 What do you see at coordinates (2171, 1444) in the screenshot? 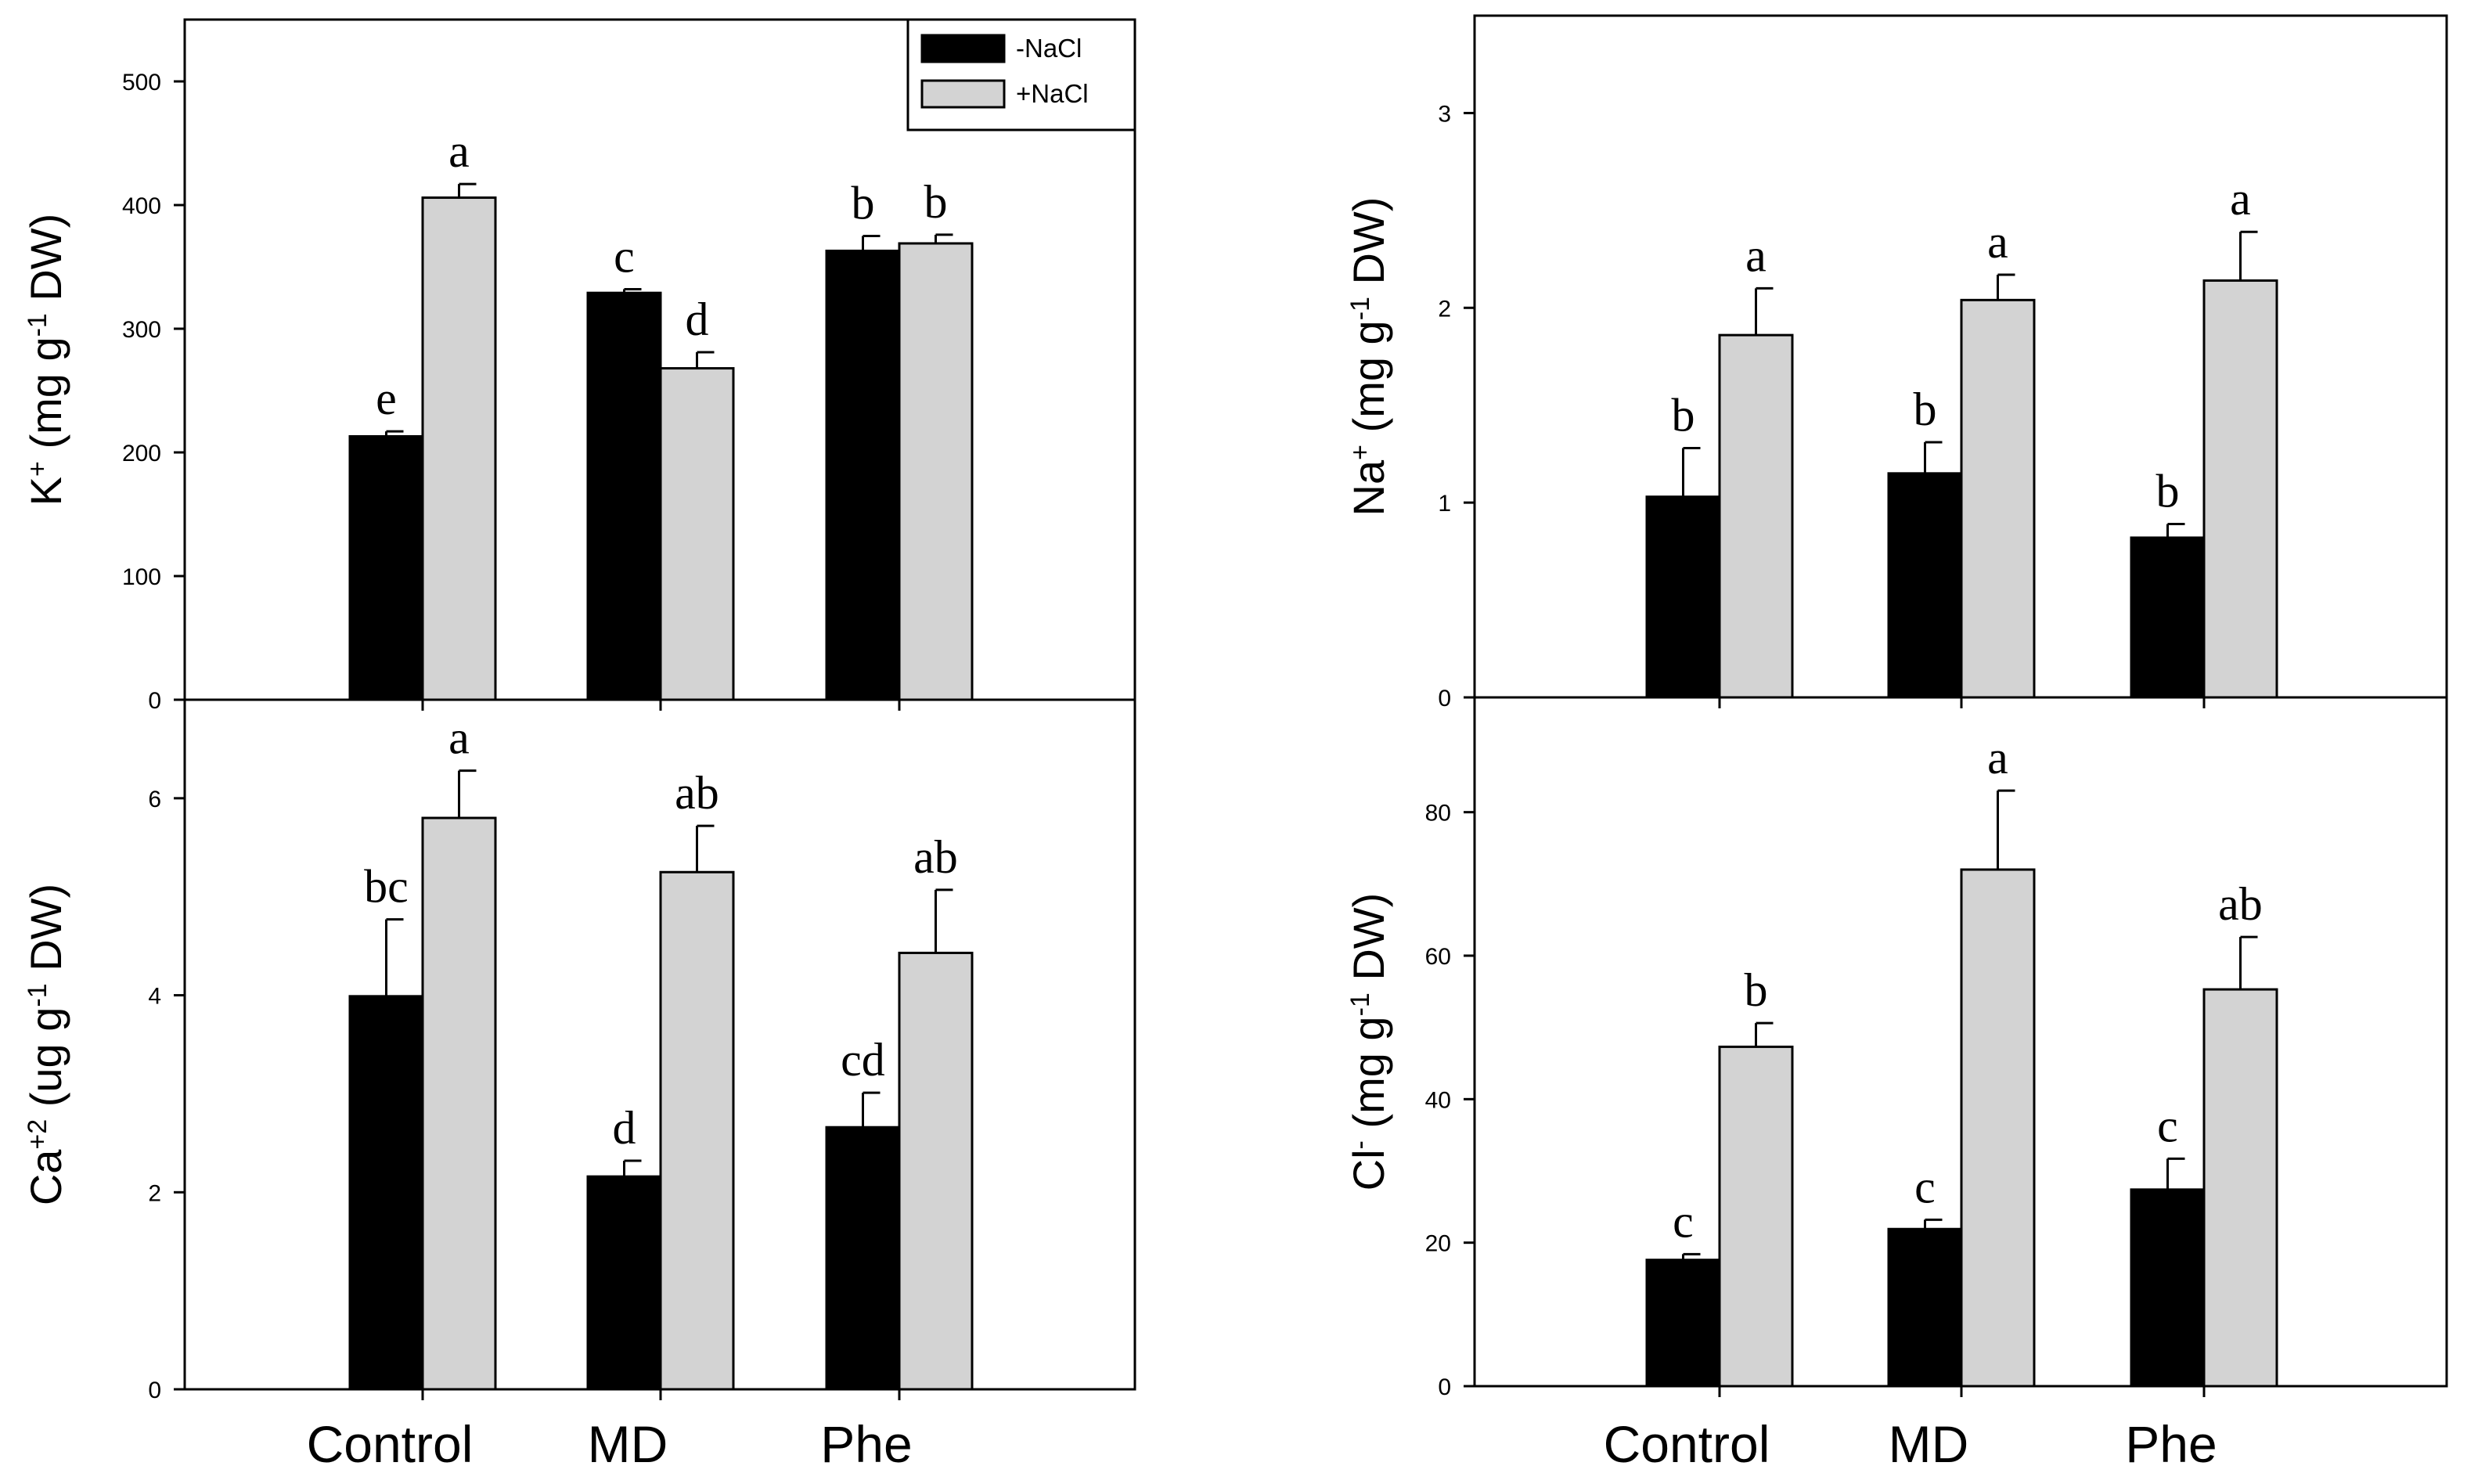
I see `cl-xtick-label: Phe` at bounding box center [2171, 1444].